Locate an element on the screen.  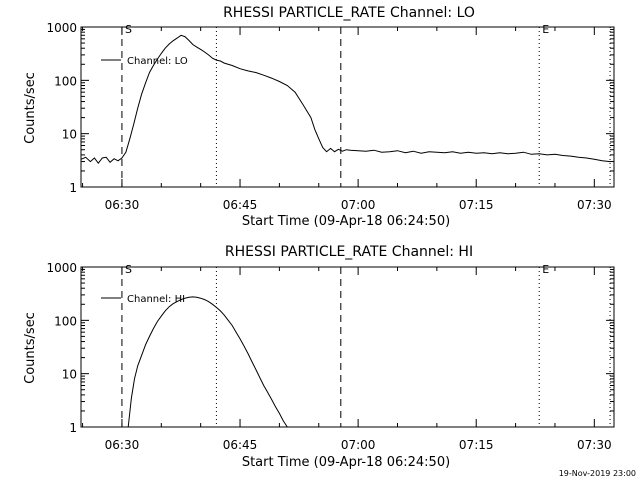
chart-title: RHESSI PARTICLE_RATE Channel: LO is located at coordinates (349, 13).